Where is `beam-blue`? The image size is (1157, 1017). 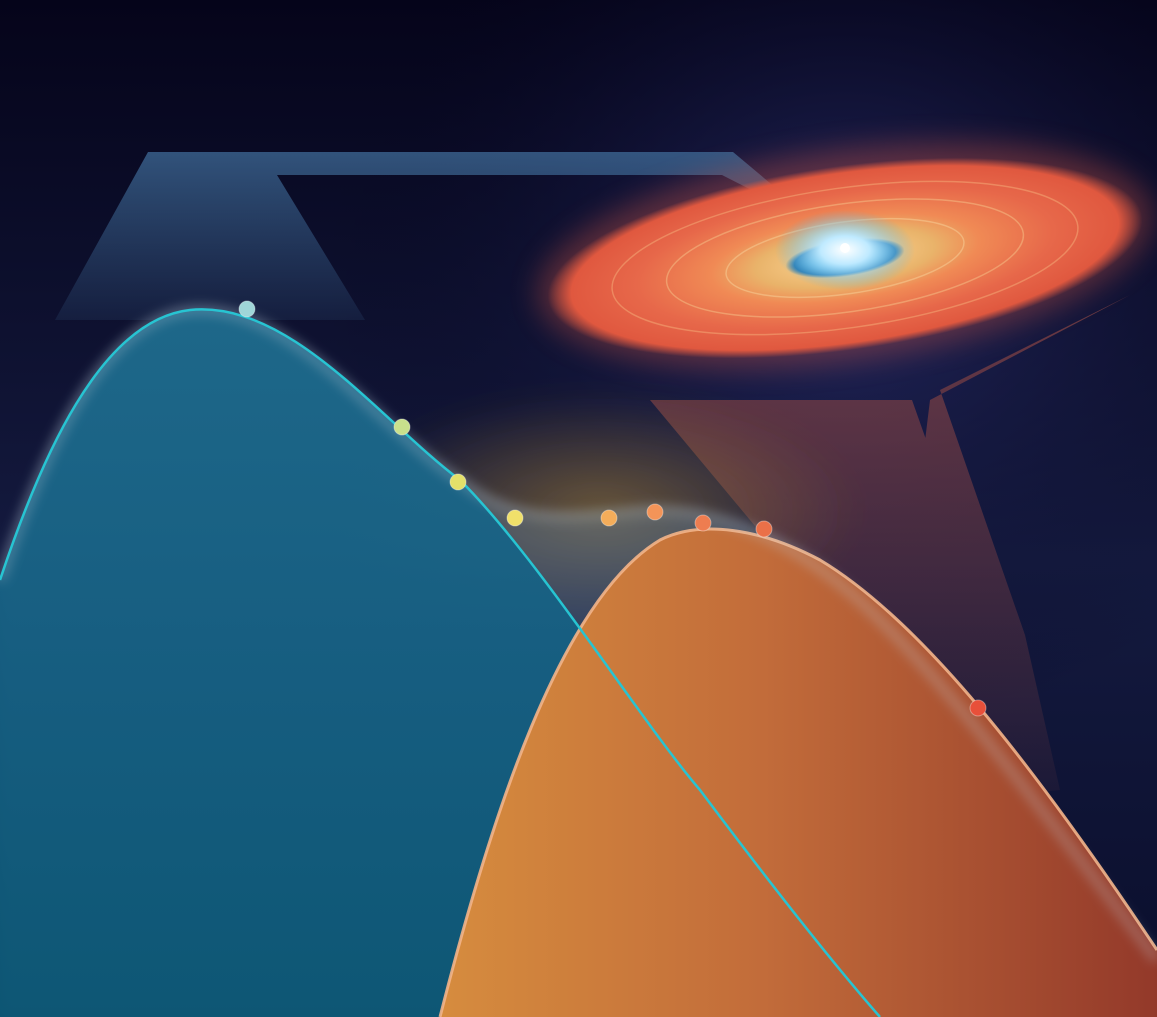
beam-blue is located at coordinates (437, 236).